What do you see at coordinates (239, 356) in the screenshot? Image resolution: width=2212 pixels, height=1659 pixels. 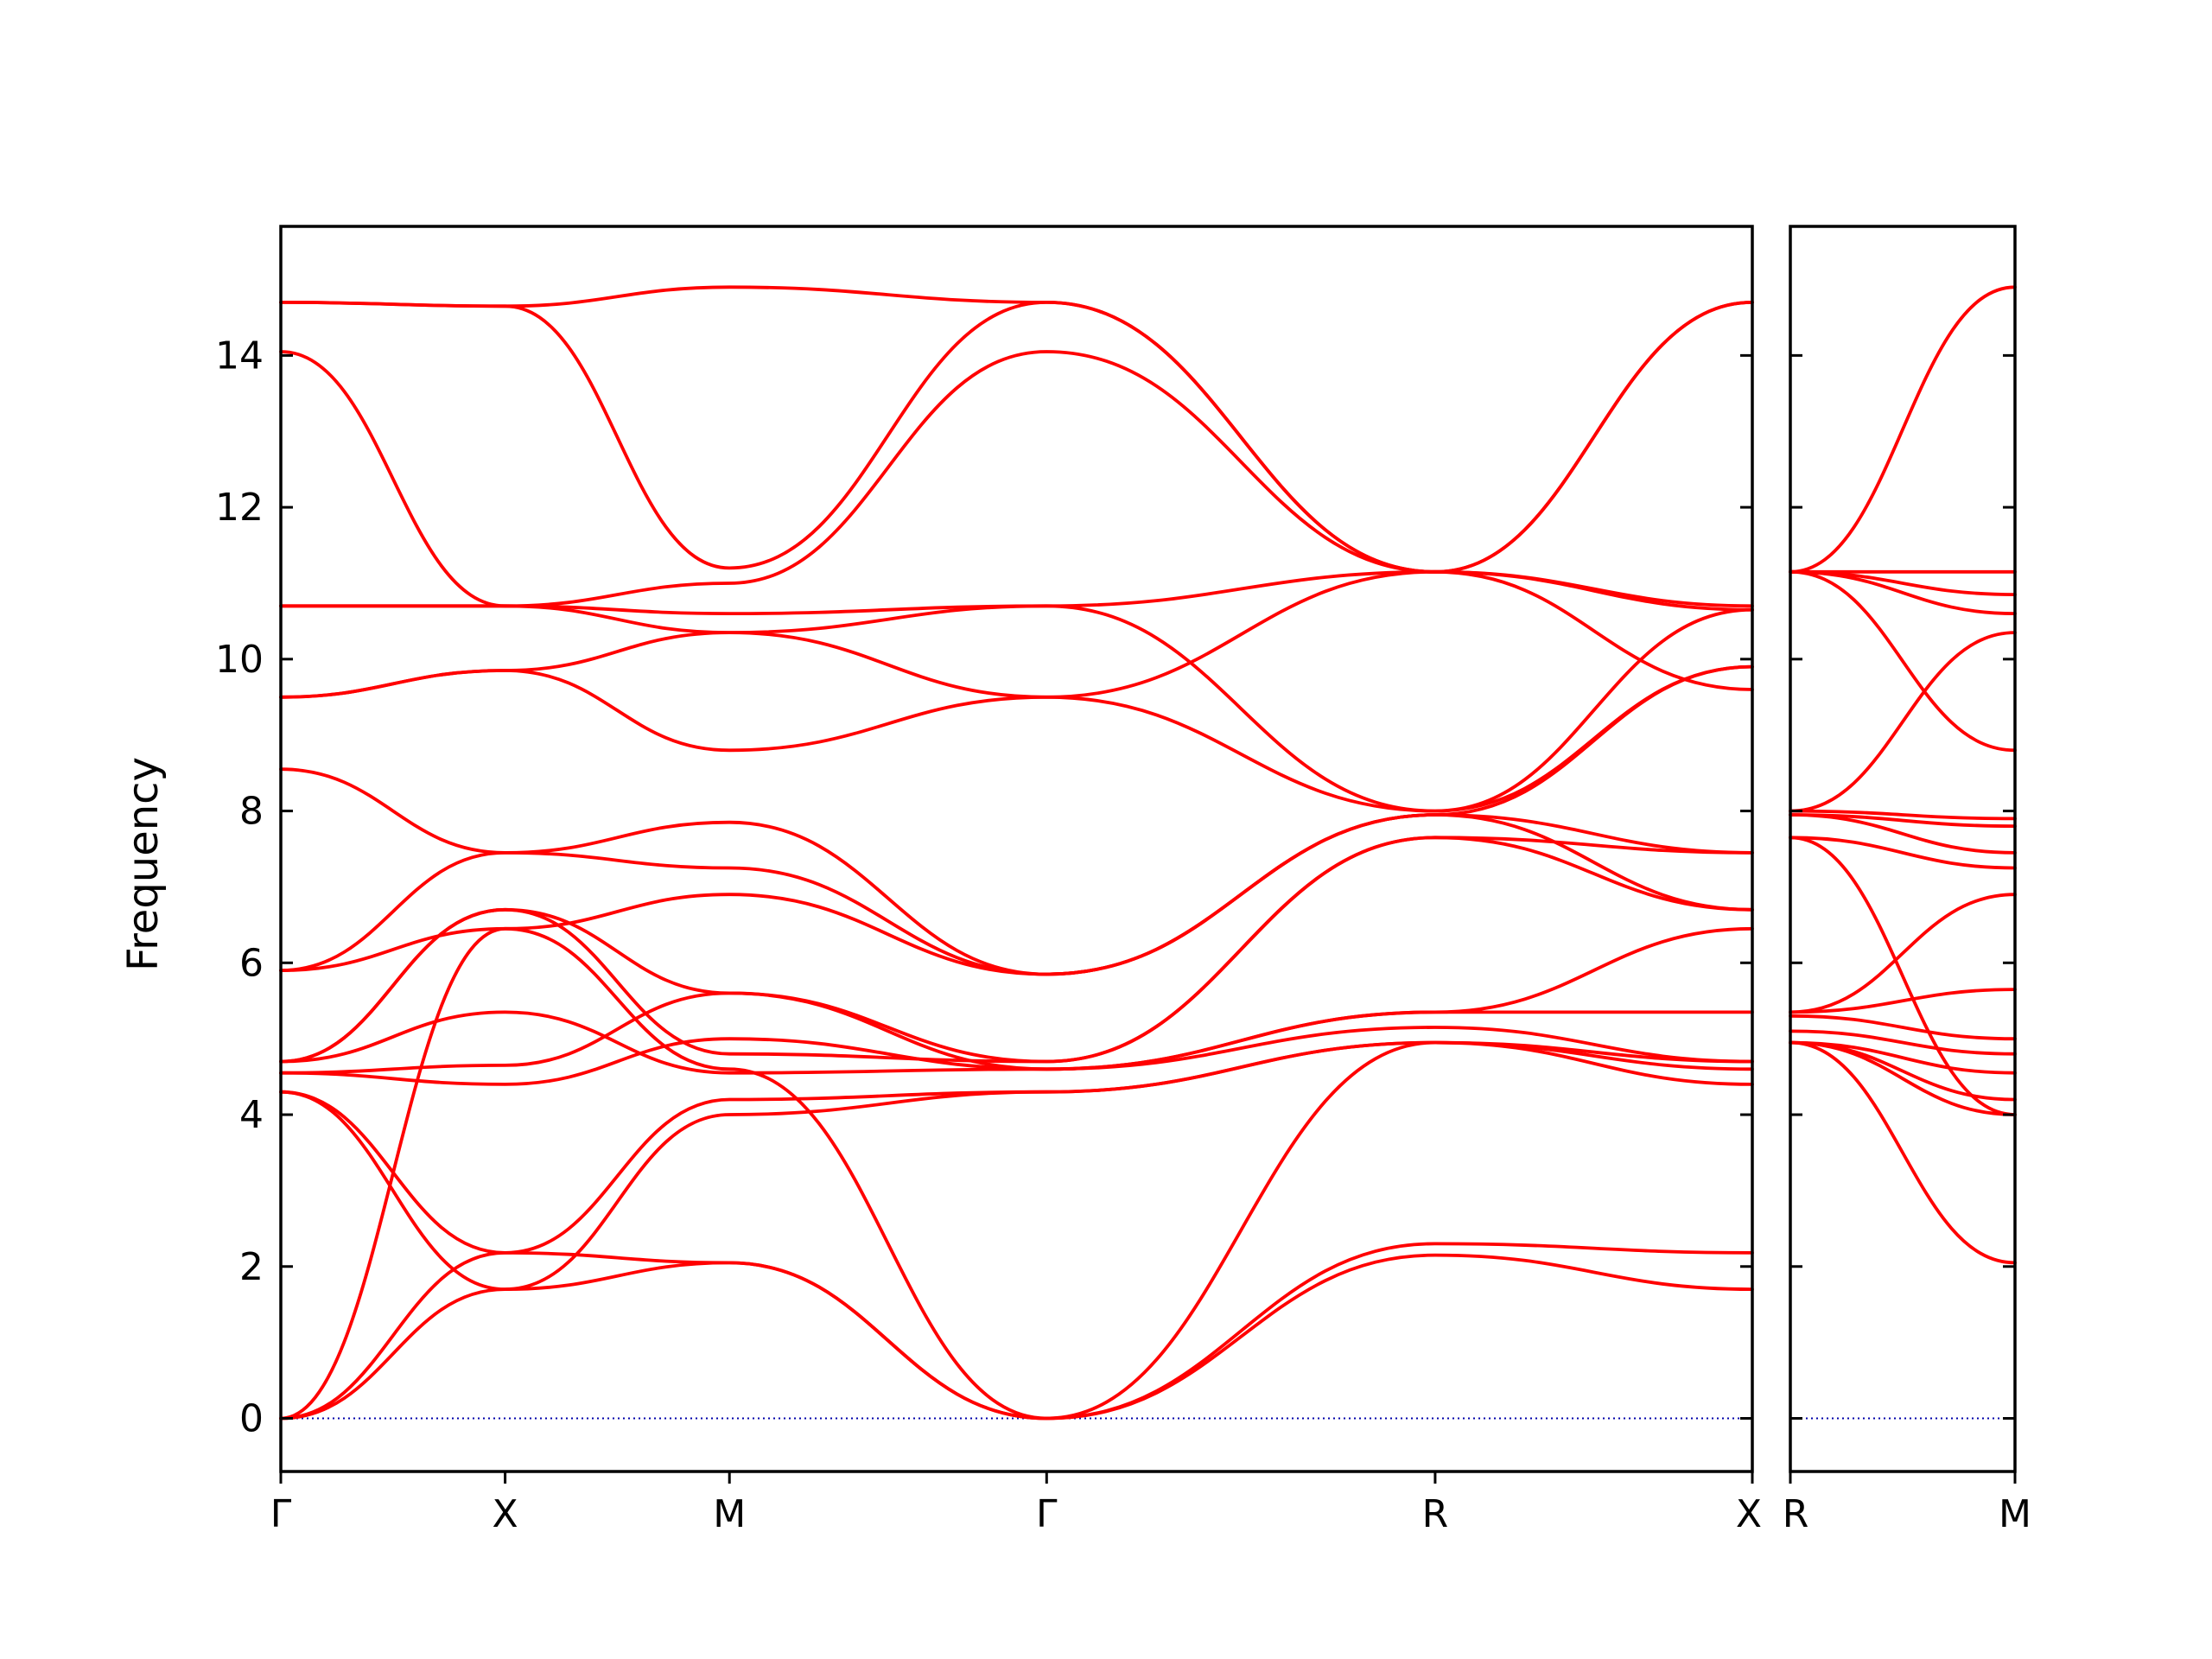 I see `ytick-label: 14` at bounding box center [239, 356].